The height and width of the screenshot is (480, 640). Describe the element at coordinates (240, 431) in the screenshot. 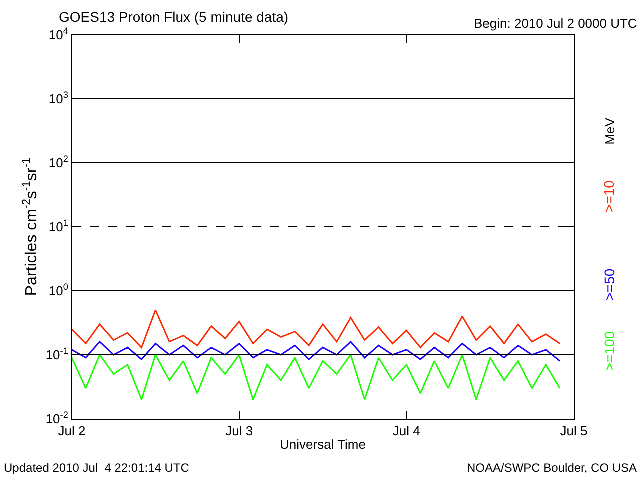

I see `x-tick-label: Jul 3` at that location.